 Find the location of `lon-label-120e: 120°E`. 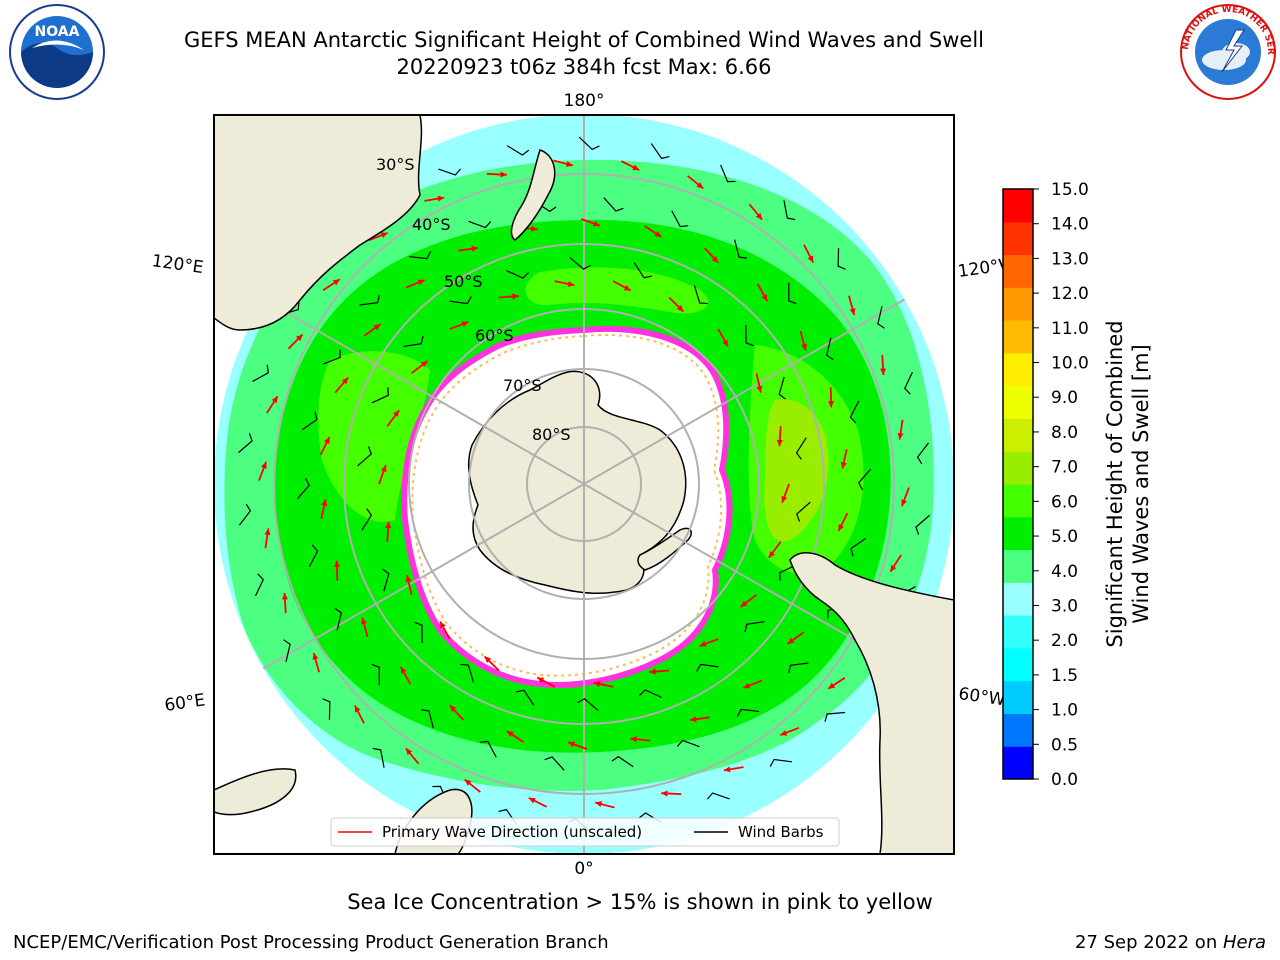

lon-label-120e: 120°E is located at coordinates (178, 264).